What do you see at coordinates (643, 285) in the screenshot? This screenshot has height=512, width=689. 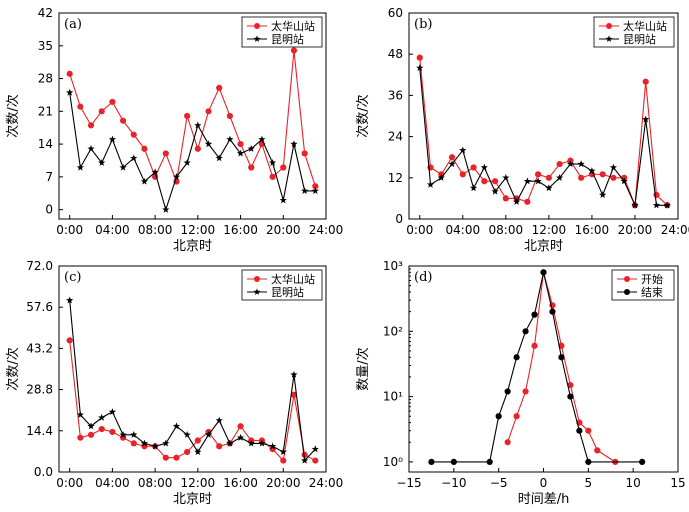 I see `legend-frame` at bounding box center [643, 285].